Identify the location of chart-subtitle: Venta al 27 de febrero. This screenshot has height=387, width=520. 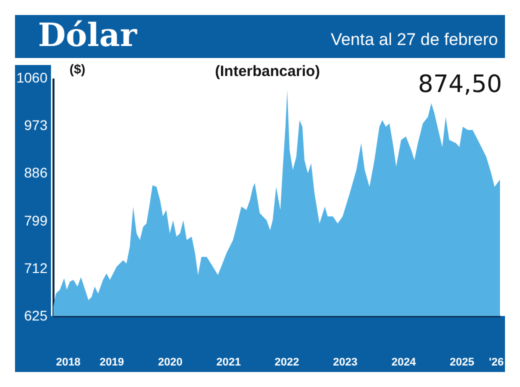
(414, 40).